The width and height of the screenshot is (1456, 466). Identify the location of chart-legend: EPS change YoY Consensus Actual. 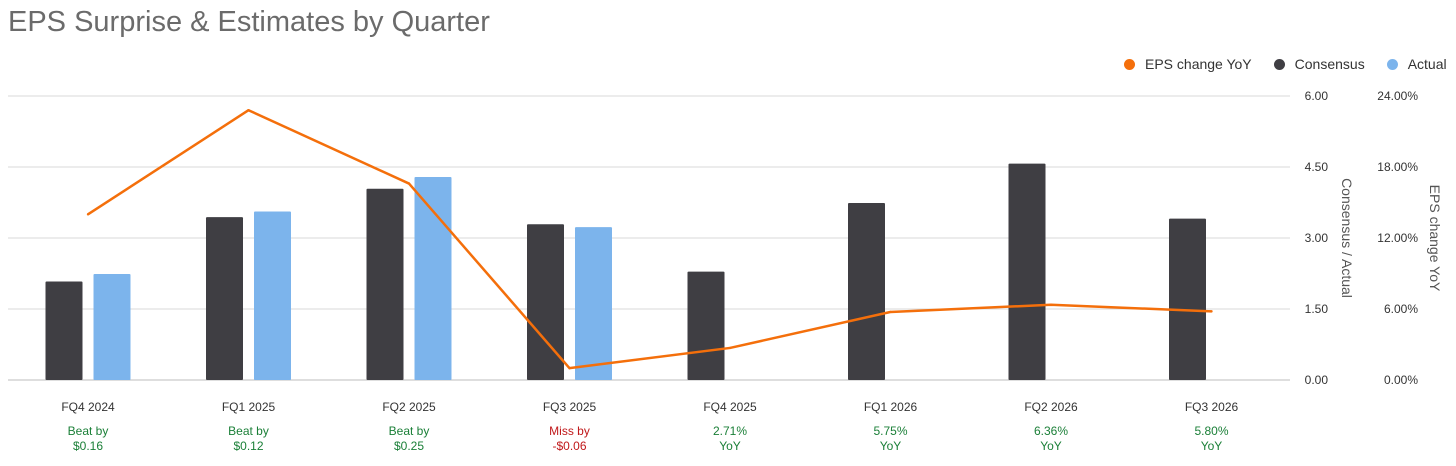
(1285, 64).